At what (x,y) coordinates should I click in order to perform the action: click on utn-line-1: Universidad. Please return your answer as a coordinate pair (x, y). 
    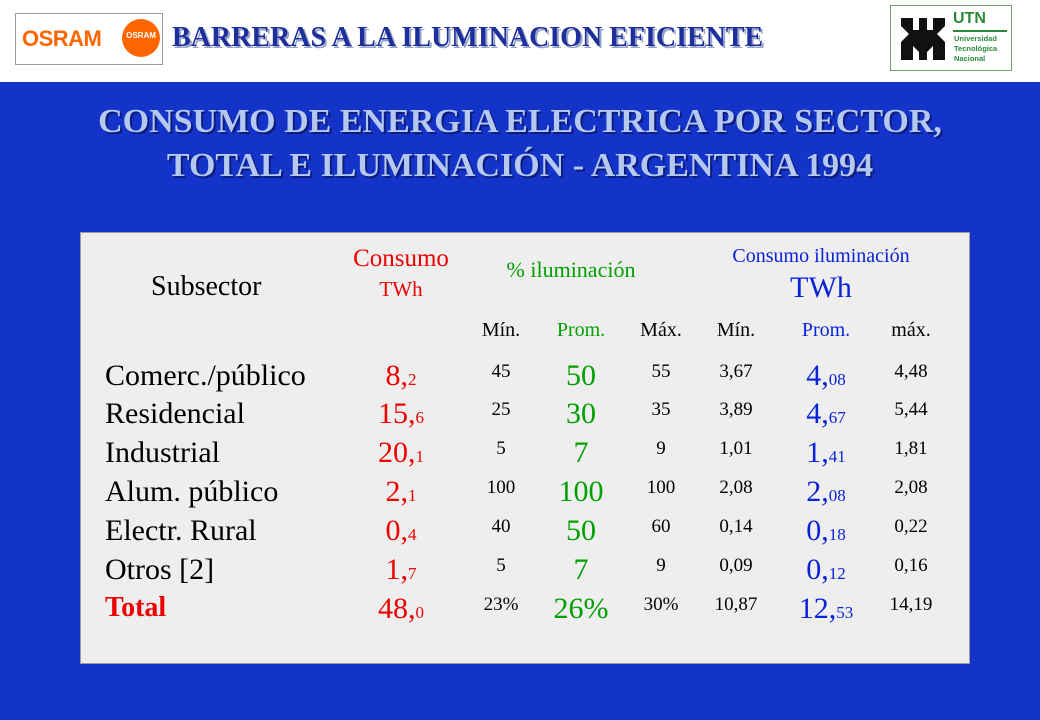
    Looking at the image, I should click on (975, 38).